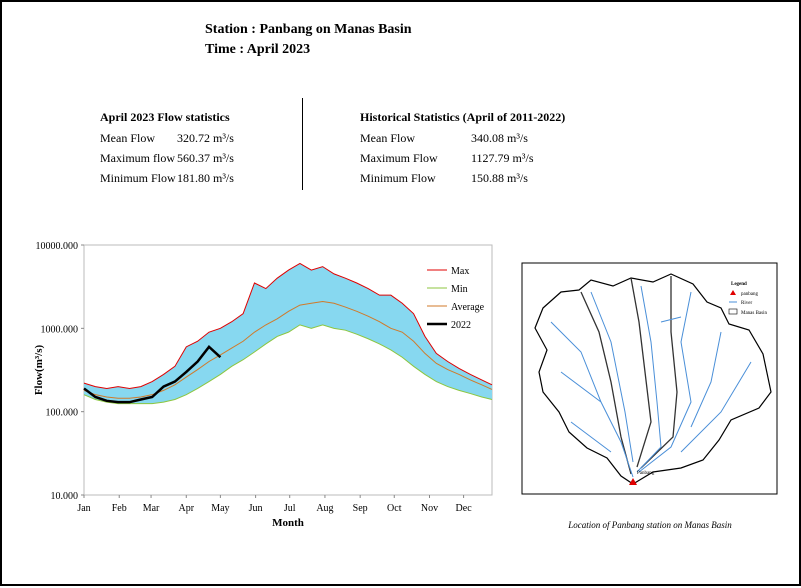  I want to click on y-tick-label: 10000.000, so click(57, 246).